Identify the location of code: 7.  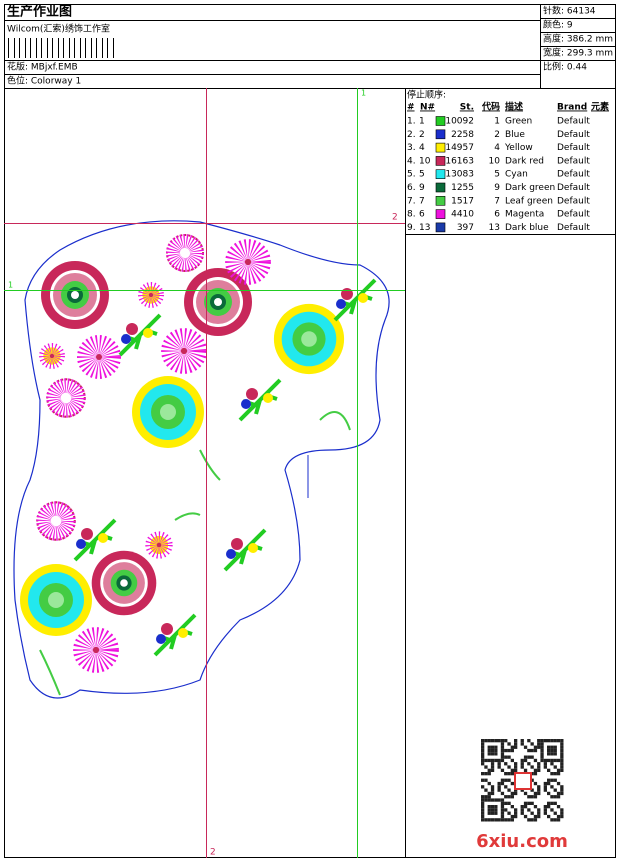
(497, 201).